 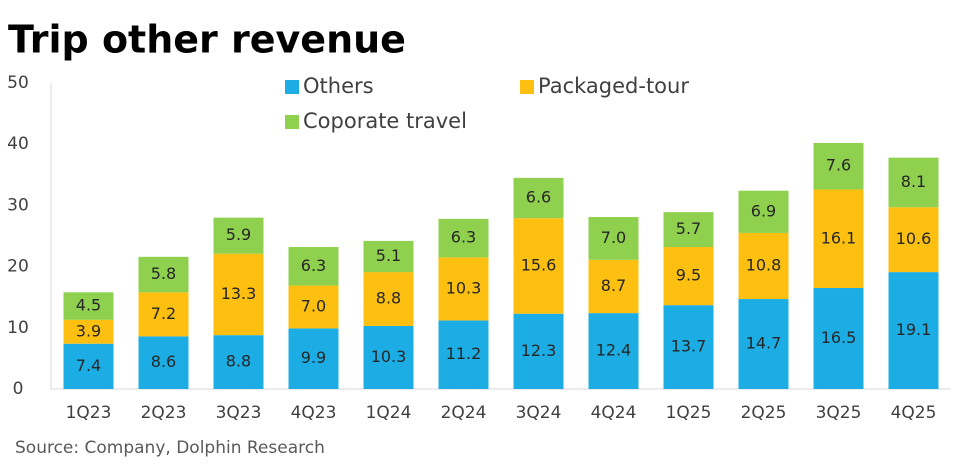 I want to click on x-tick-label: 3Q24, so click(x=539, y=413).